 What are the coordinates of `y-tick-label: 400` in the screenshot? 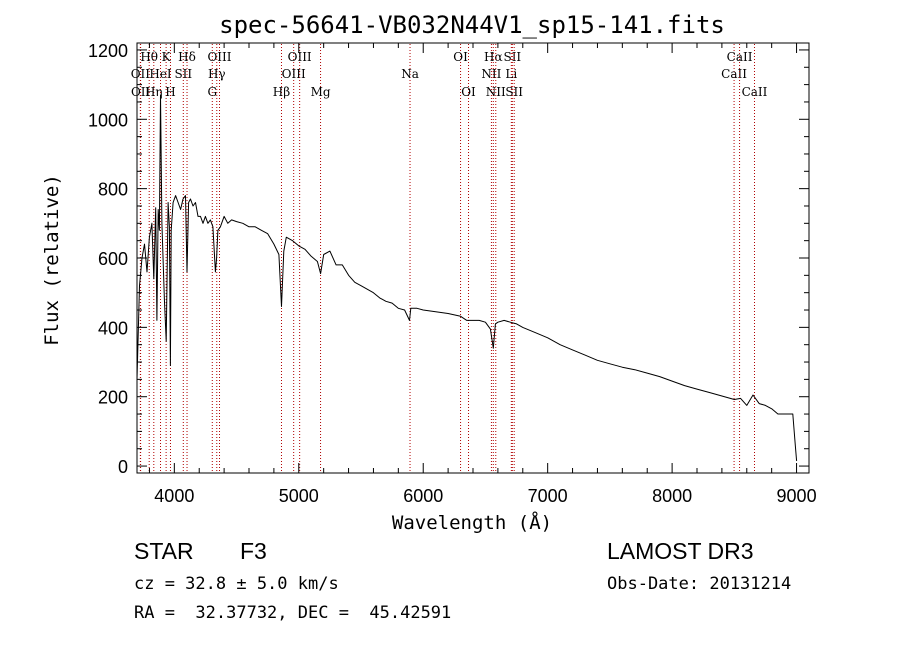 It's located at (113, 328).